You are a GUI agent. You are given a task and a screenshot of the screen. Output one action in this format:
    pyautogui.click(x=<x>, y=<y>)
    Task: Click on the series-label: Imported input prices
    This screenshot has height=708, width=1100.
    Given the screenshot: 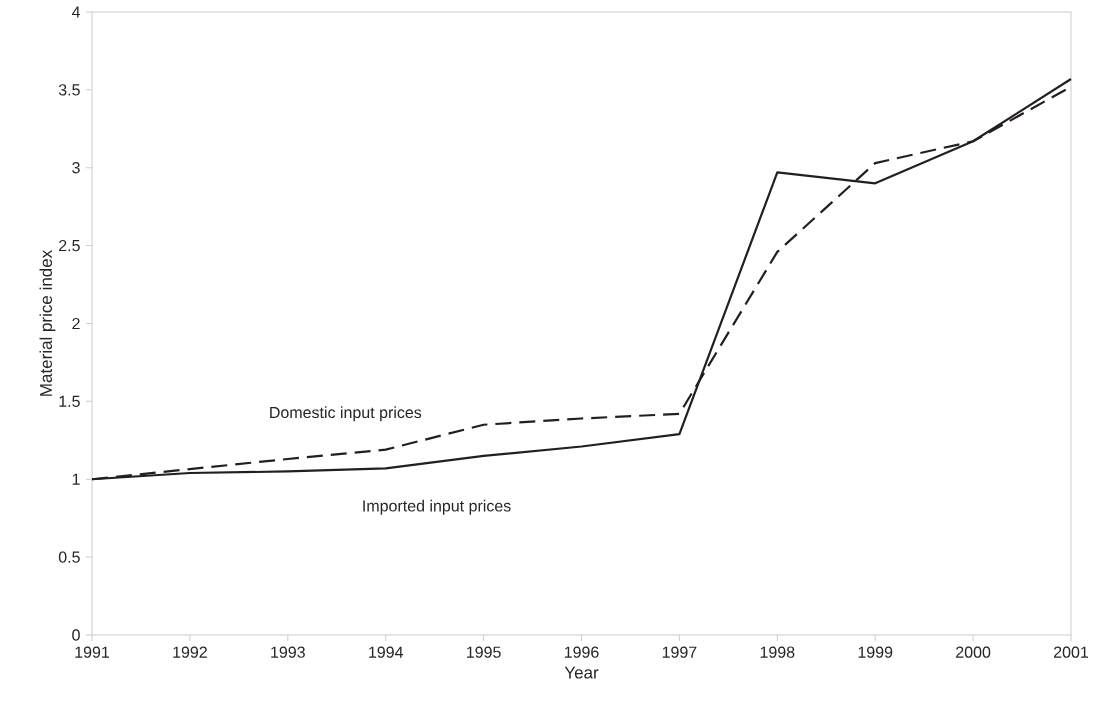 What is the action you would take?
    pyautogui.click(x=437, y=507)
    